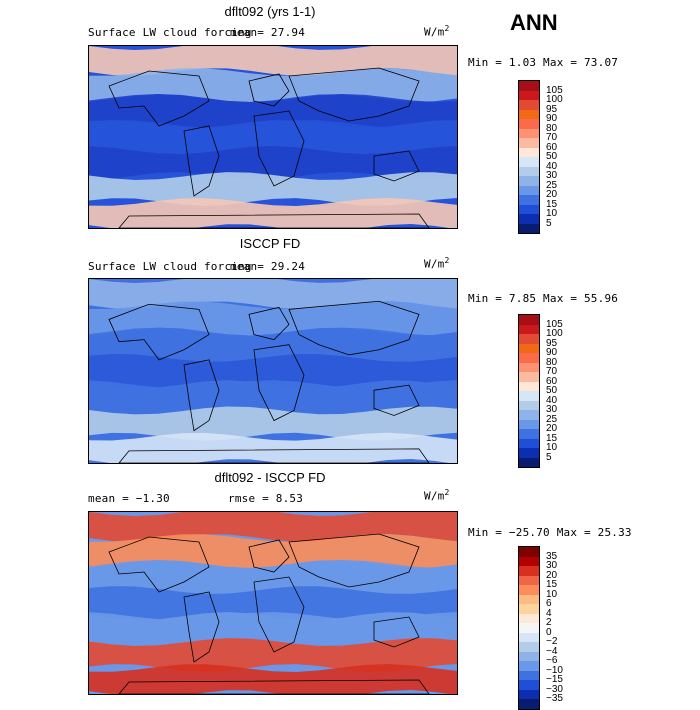  I want to click on colorbar-tick-label: 90, so click(552, 118).